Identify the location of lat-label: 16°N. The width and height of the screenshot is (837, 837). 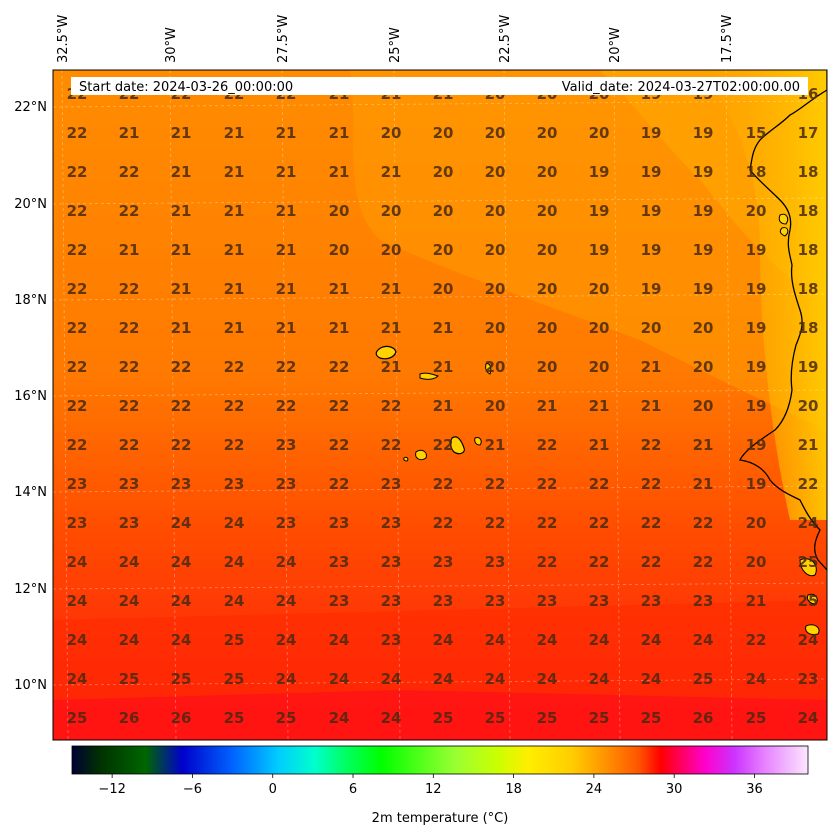
(30, 396).